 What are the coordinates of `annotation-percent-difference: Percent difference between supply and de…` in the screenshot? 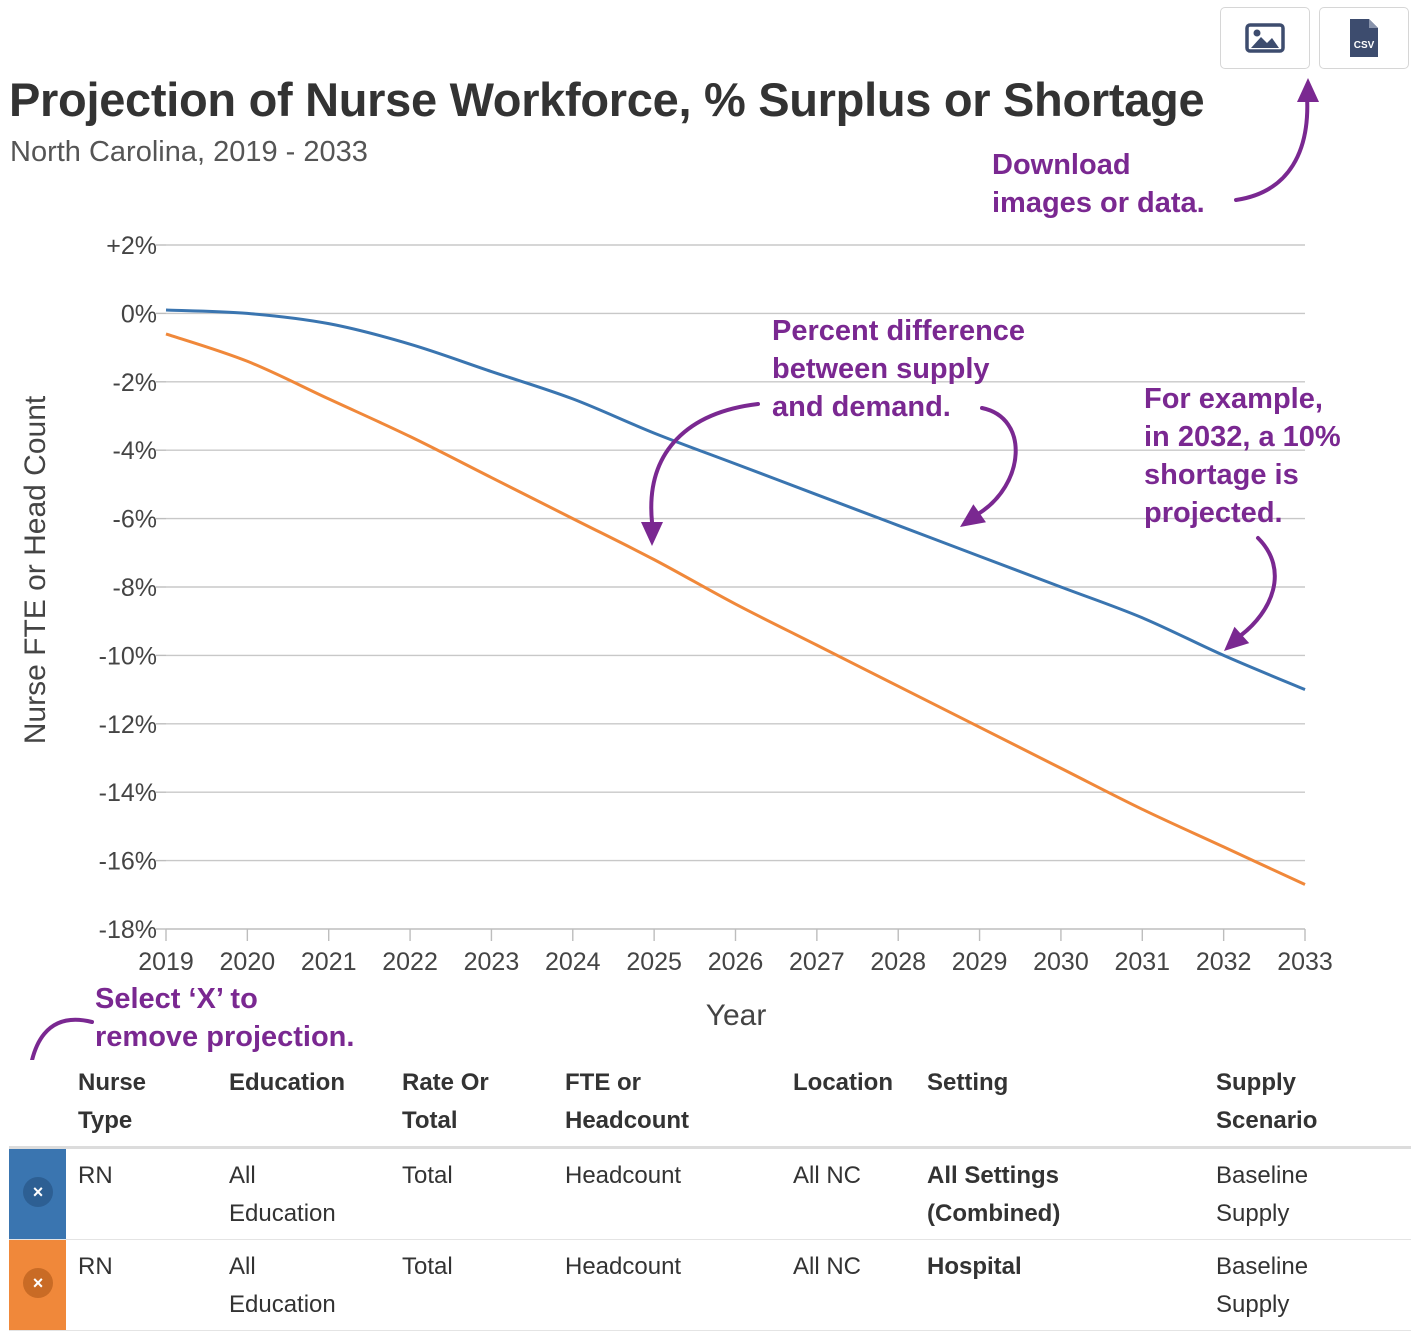 It's located at (899, 369).